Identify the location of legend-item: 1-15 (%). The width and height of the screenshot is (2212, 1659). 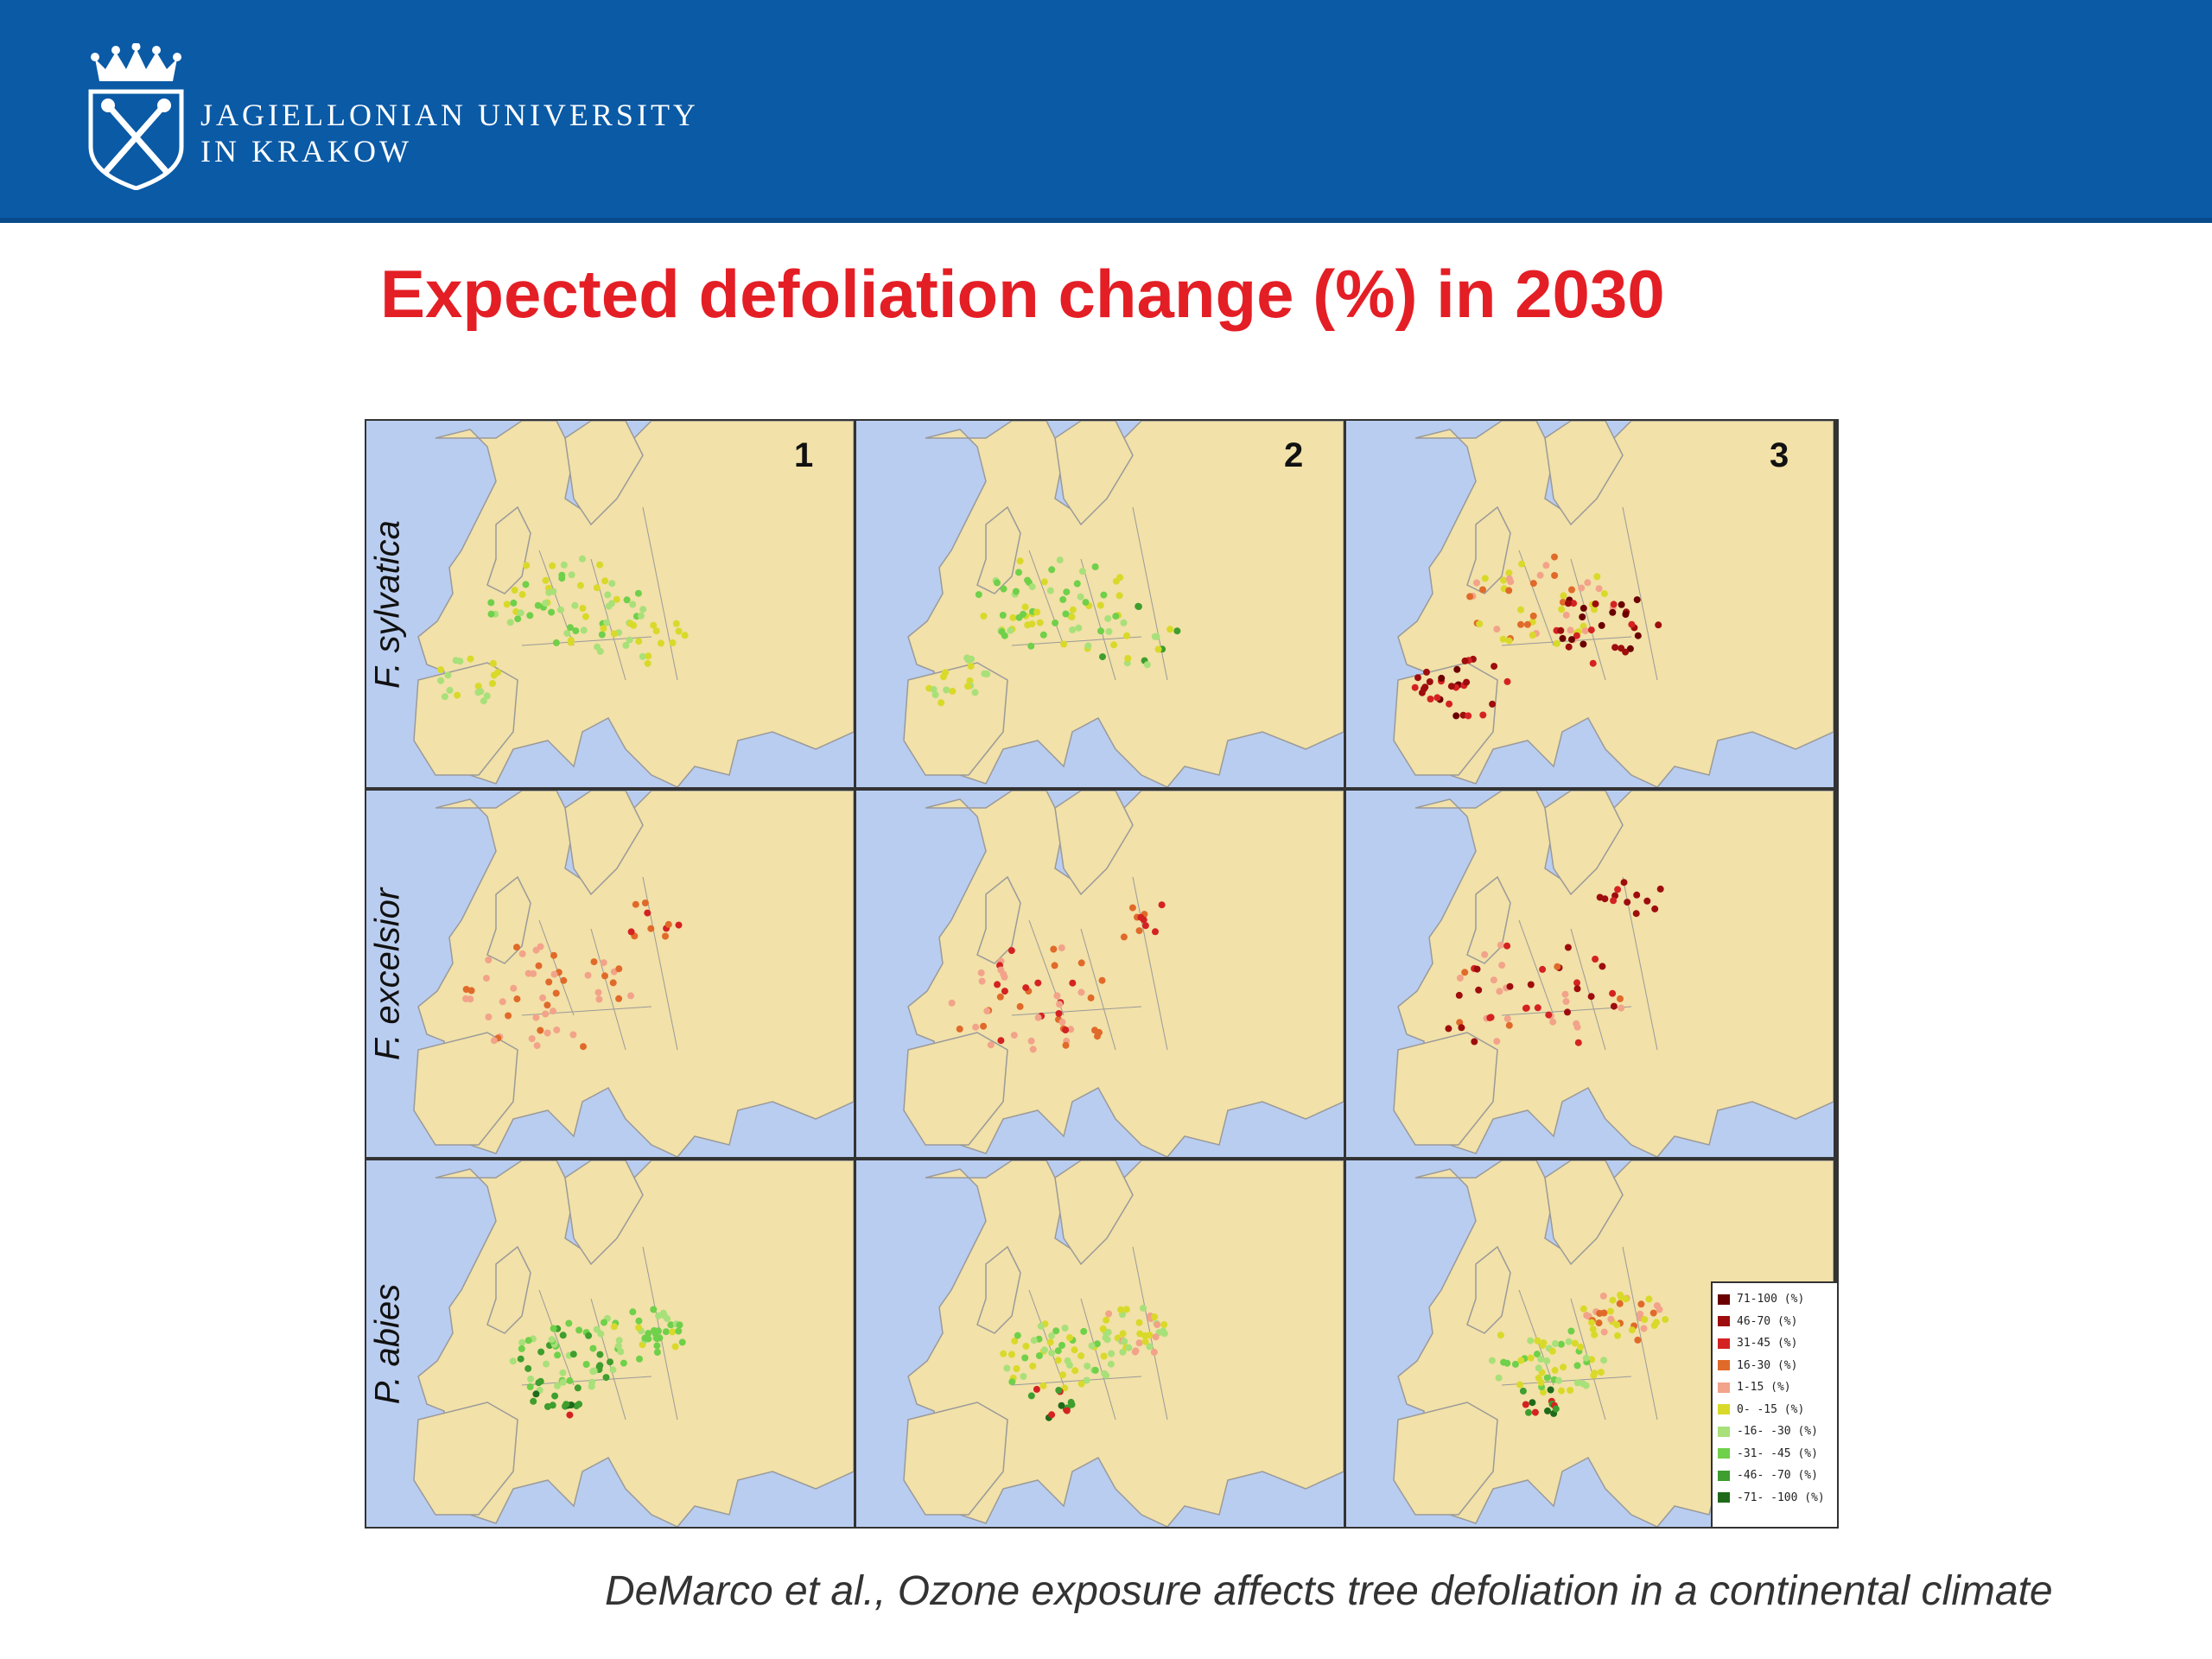
(1775, 1387).